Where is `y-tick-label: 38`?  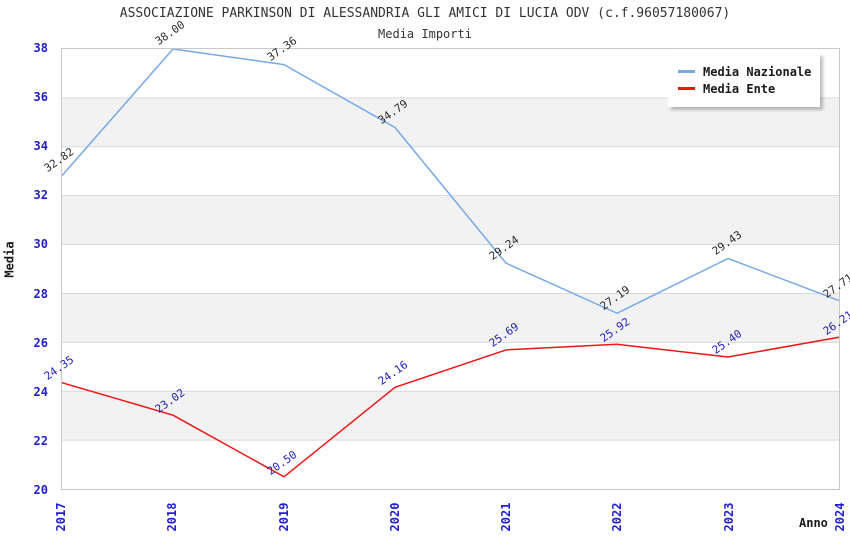
y-tick-label: 38 is located at coordinates (40, 48).